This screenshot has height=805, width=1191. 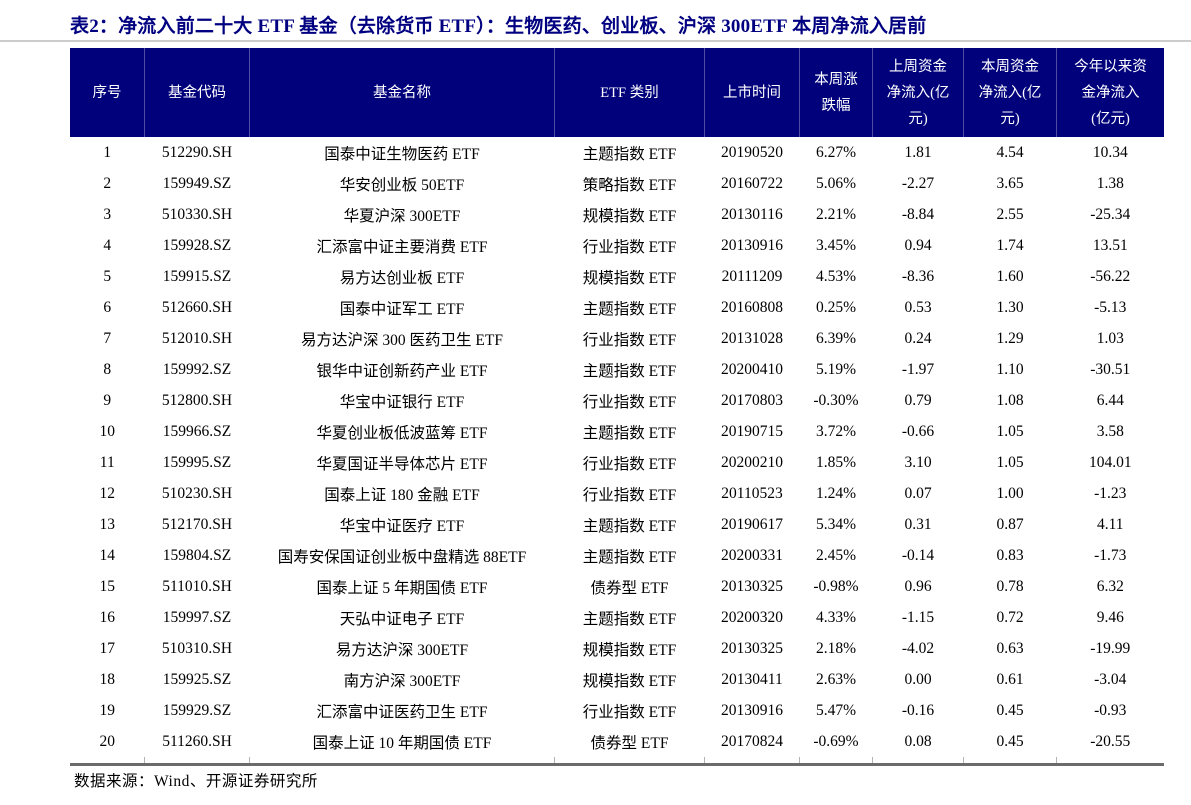 I want to click on table-cell: 3, so click(x=107, y=214).